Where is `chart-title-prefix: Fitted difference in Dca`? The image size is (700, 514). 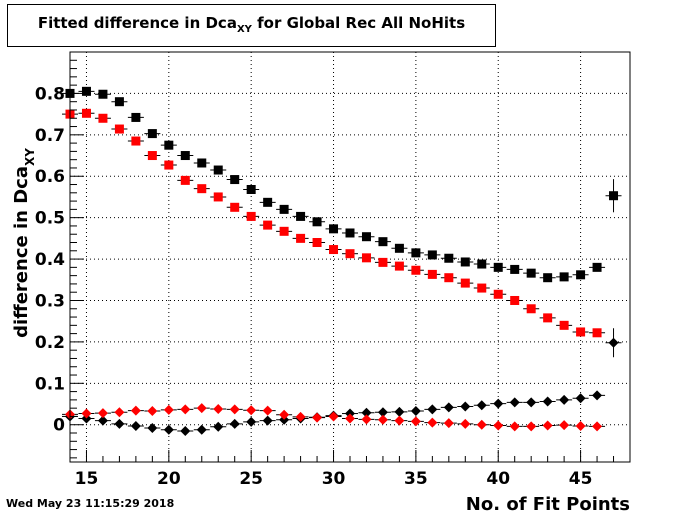
chart-title-prefix: Fitted difference in Dca is located at coordinates (137, 23).